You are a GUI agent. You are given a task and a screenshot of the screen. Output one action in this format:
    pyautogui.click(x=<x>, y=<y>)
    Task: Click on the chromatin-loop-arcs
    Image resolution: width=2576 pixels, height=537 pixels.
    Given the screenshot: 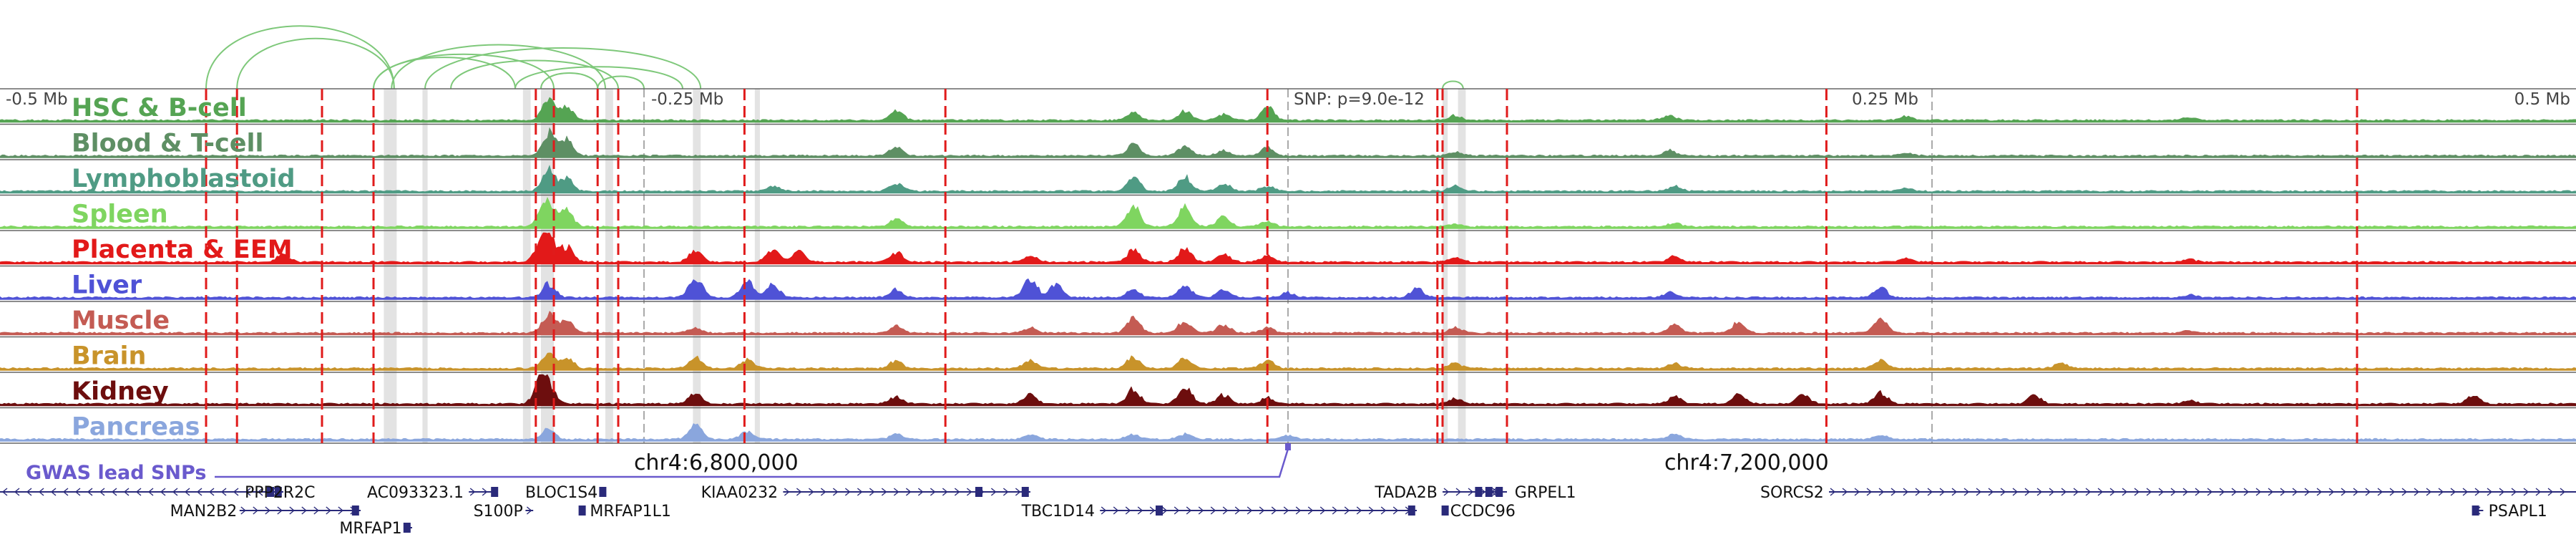 What is the action you would take?
    pyautogui.click(x=834, y=57)
    